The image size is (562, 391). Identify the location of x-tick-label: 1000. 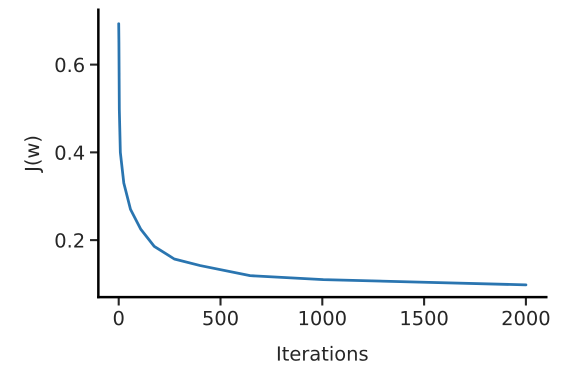
(323, 318).